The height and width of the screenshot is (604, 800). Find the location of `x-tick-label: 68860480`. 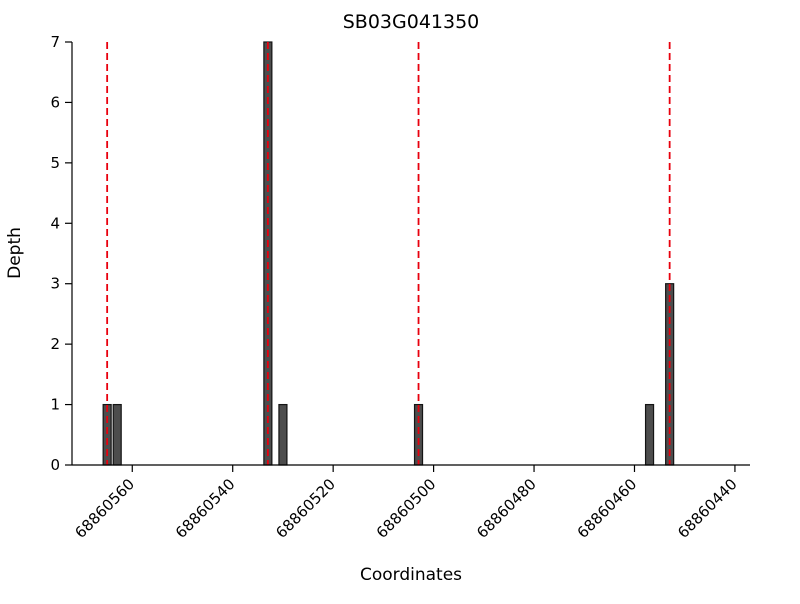

x-tick-label: 68860480 is located at coordinates (506, 508).